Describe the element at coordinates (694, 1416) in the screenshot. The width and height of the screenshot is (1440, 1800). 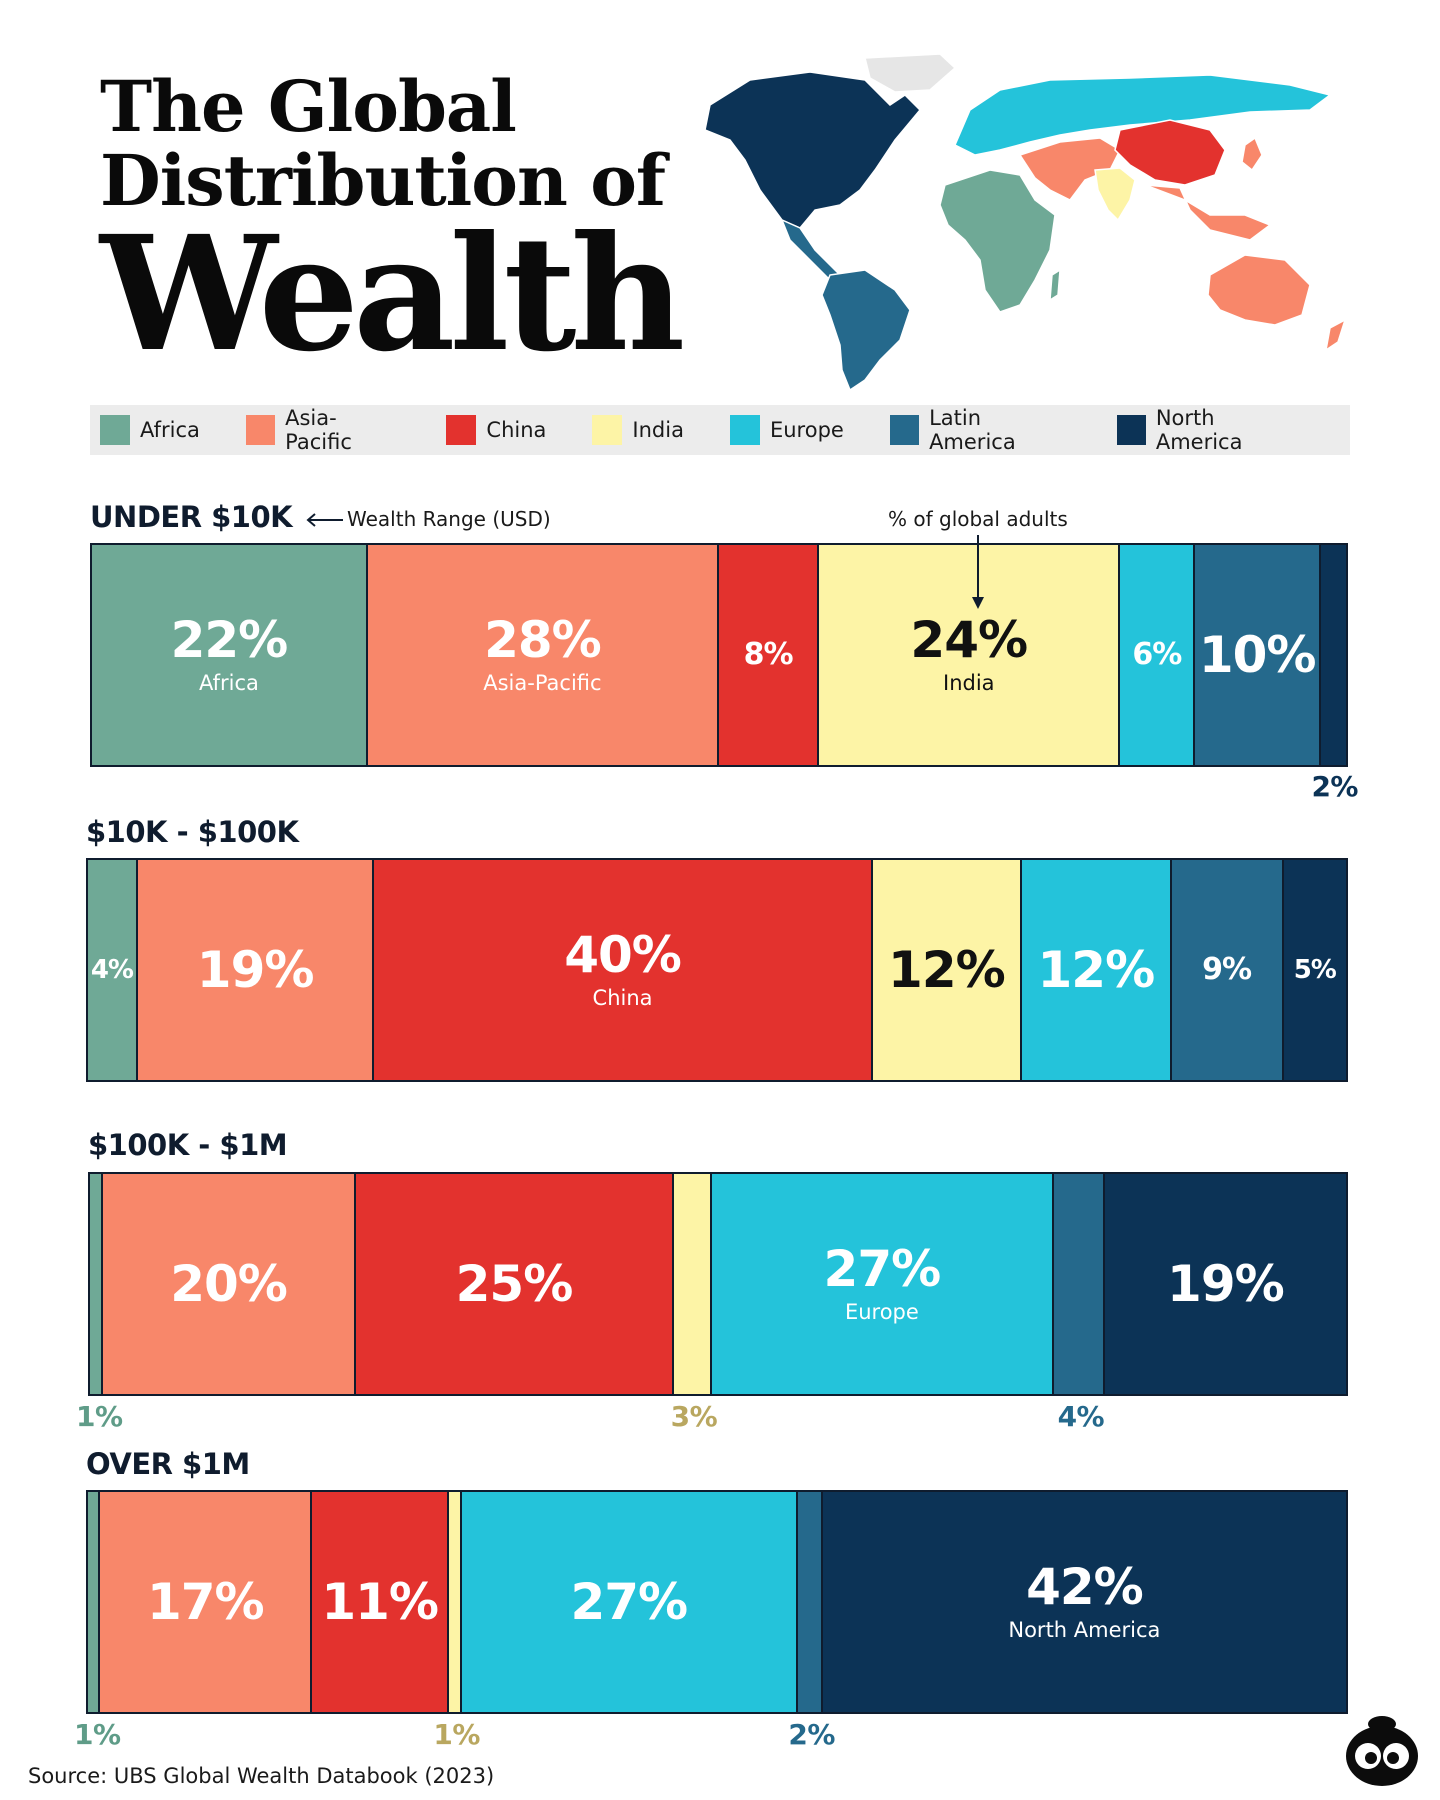
I see `outside-value-label: 3%` at that location.